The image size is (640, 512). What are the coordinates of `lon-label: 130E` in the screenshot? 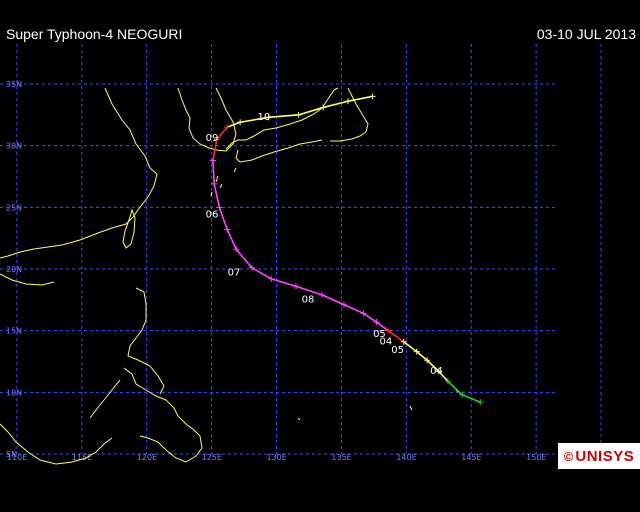 It's located at (277, 457).